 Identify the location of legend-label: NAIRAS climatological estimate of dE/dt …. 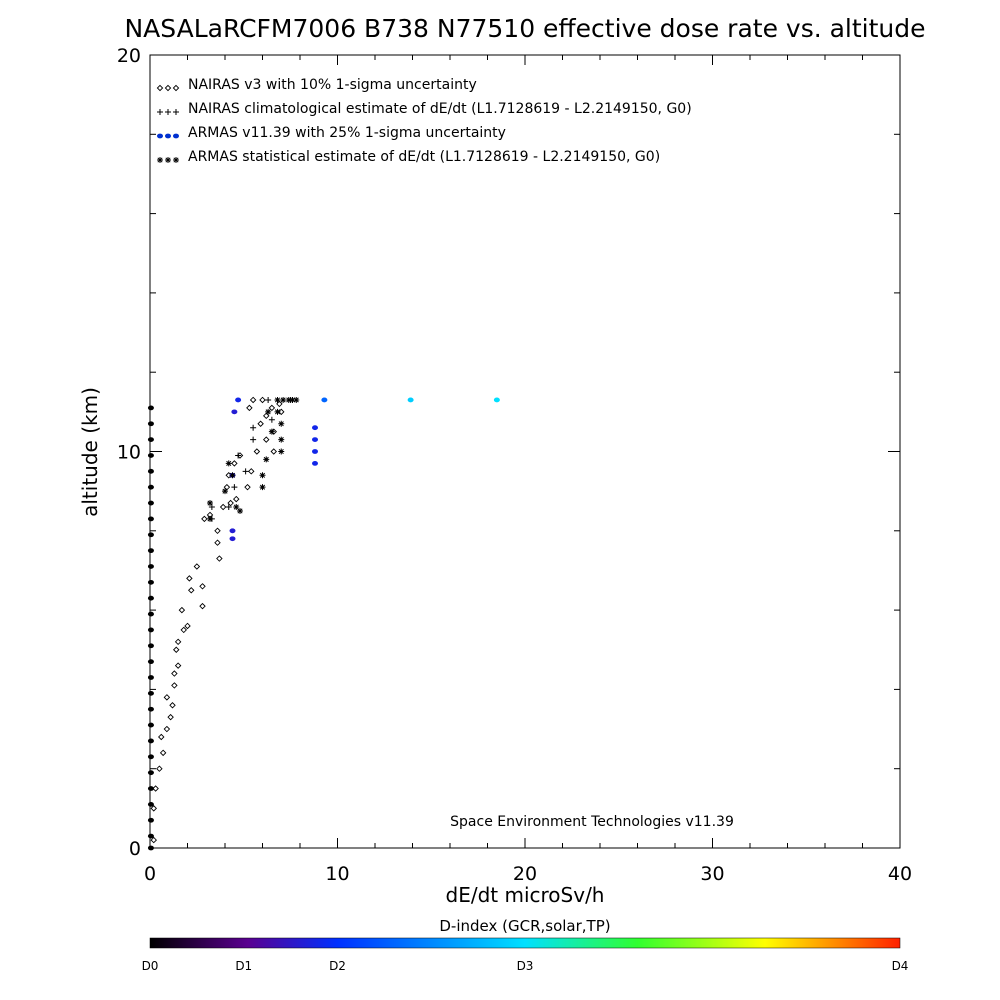
(440, 109).